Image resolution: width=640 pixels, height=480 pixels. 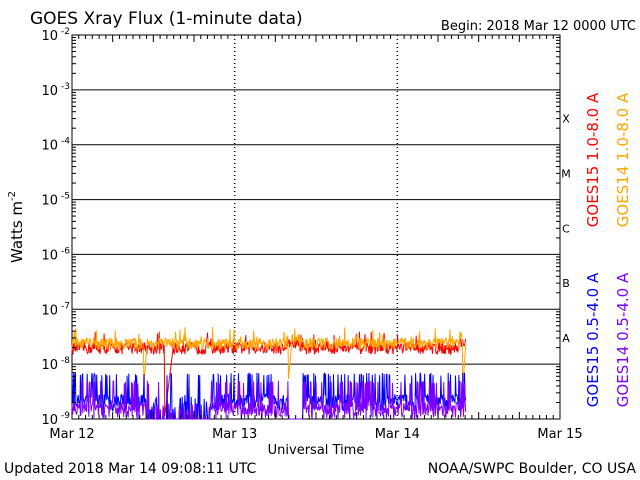 I want to click on y-tick-label: 10 -2, so click(x=55, y=35).